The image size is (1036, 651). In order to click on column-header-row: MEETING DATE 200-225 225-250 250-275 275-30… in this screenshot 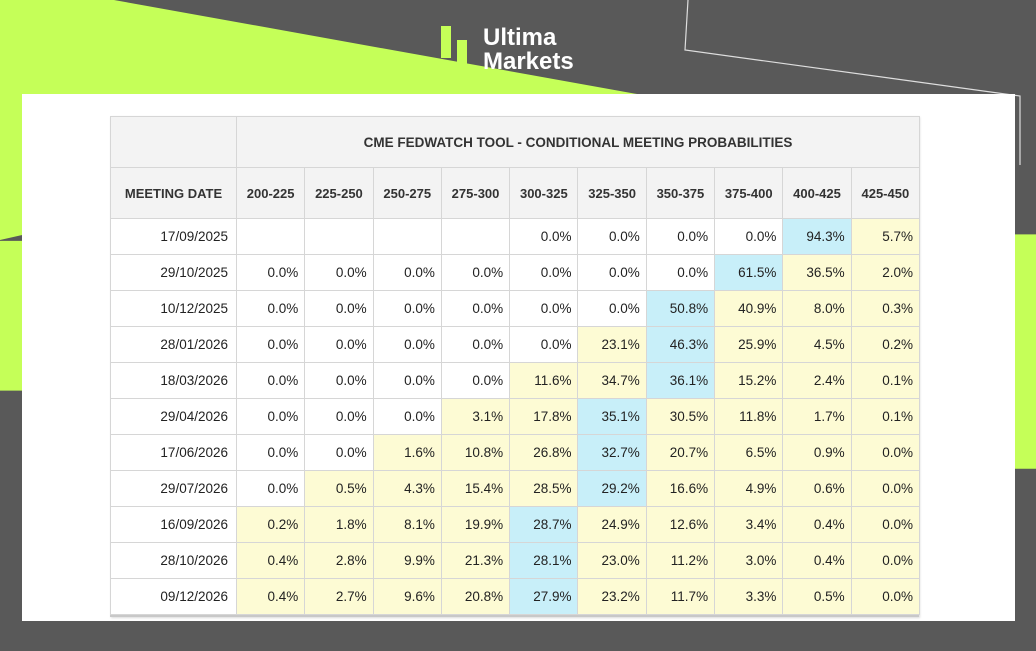, I will do `click(515, 193)`.